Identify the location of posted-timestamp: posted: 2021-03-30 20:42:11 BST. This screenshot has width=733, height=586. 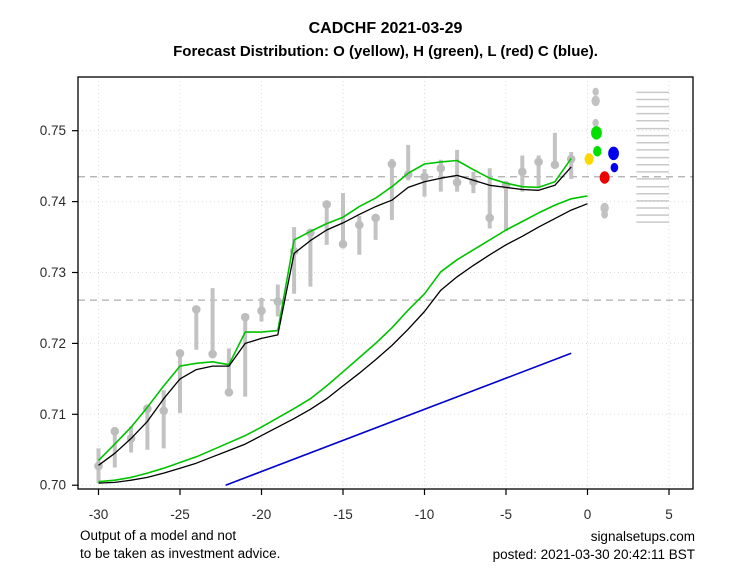
(593, 554).